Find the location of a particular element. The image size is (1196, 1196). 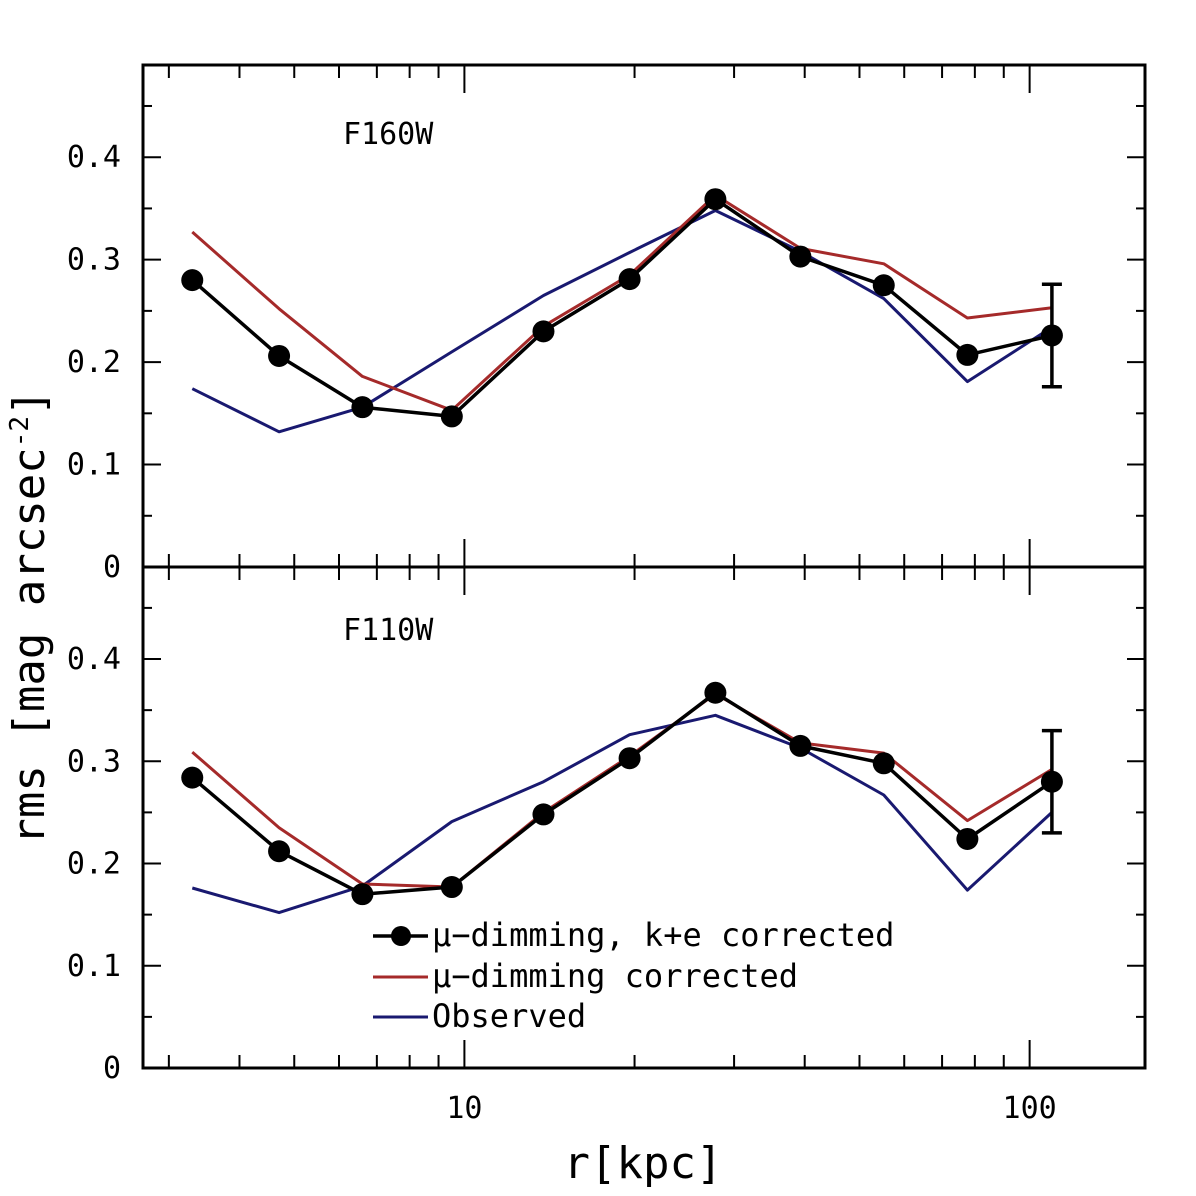

legend-label: Observed is located at coordinates (509, 1016).